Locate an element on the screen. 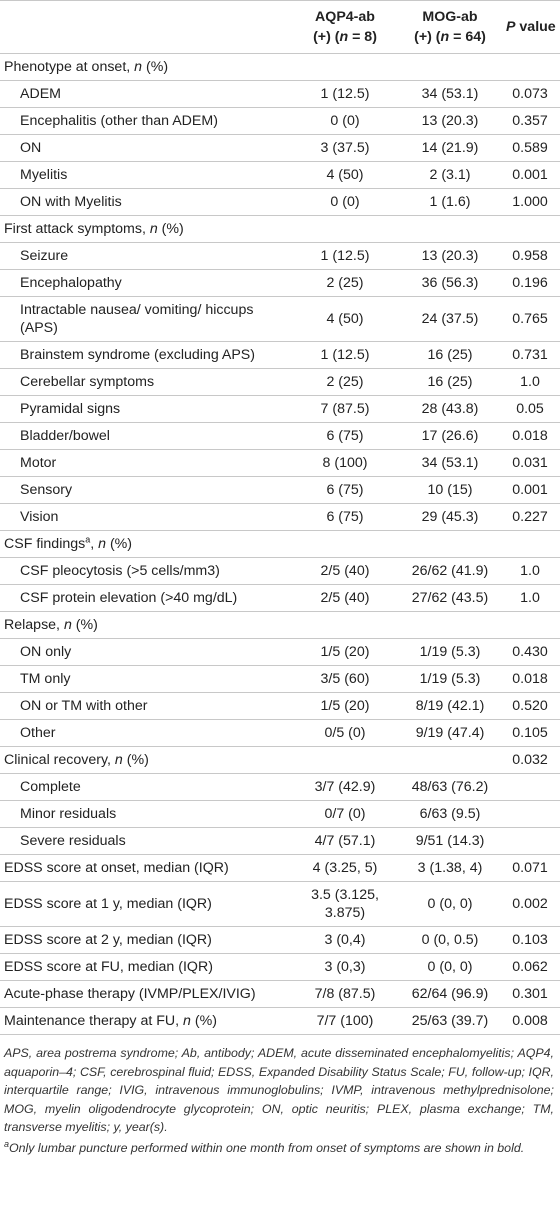 The image size is (560, 1218). header-mog-pre: (+) ( is located at coordinates (427, 37).